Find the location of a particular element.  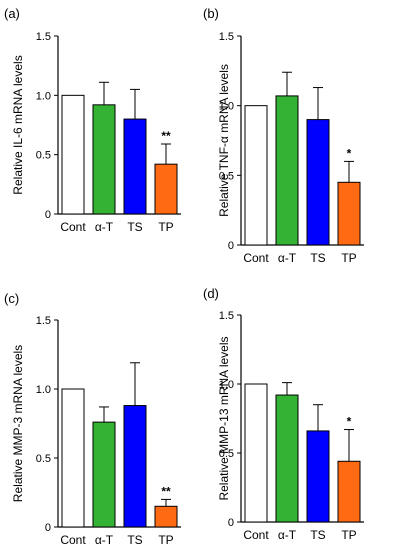

panel-label: (d) is located at coordinates (211, 293).